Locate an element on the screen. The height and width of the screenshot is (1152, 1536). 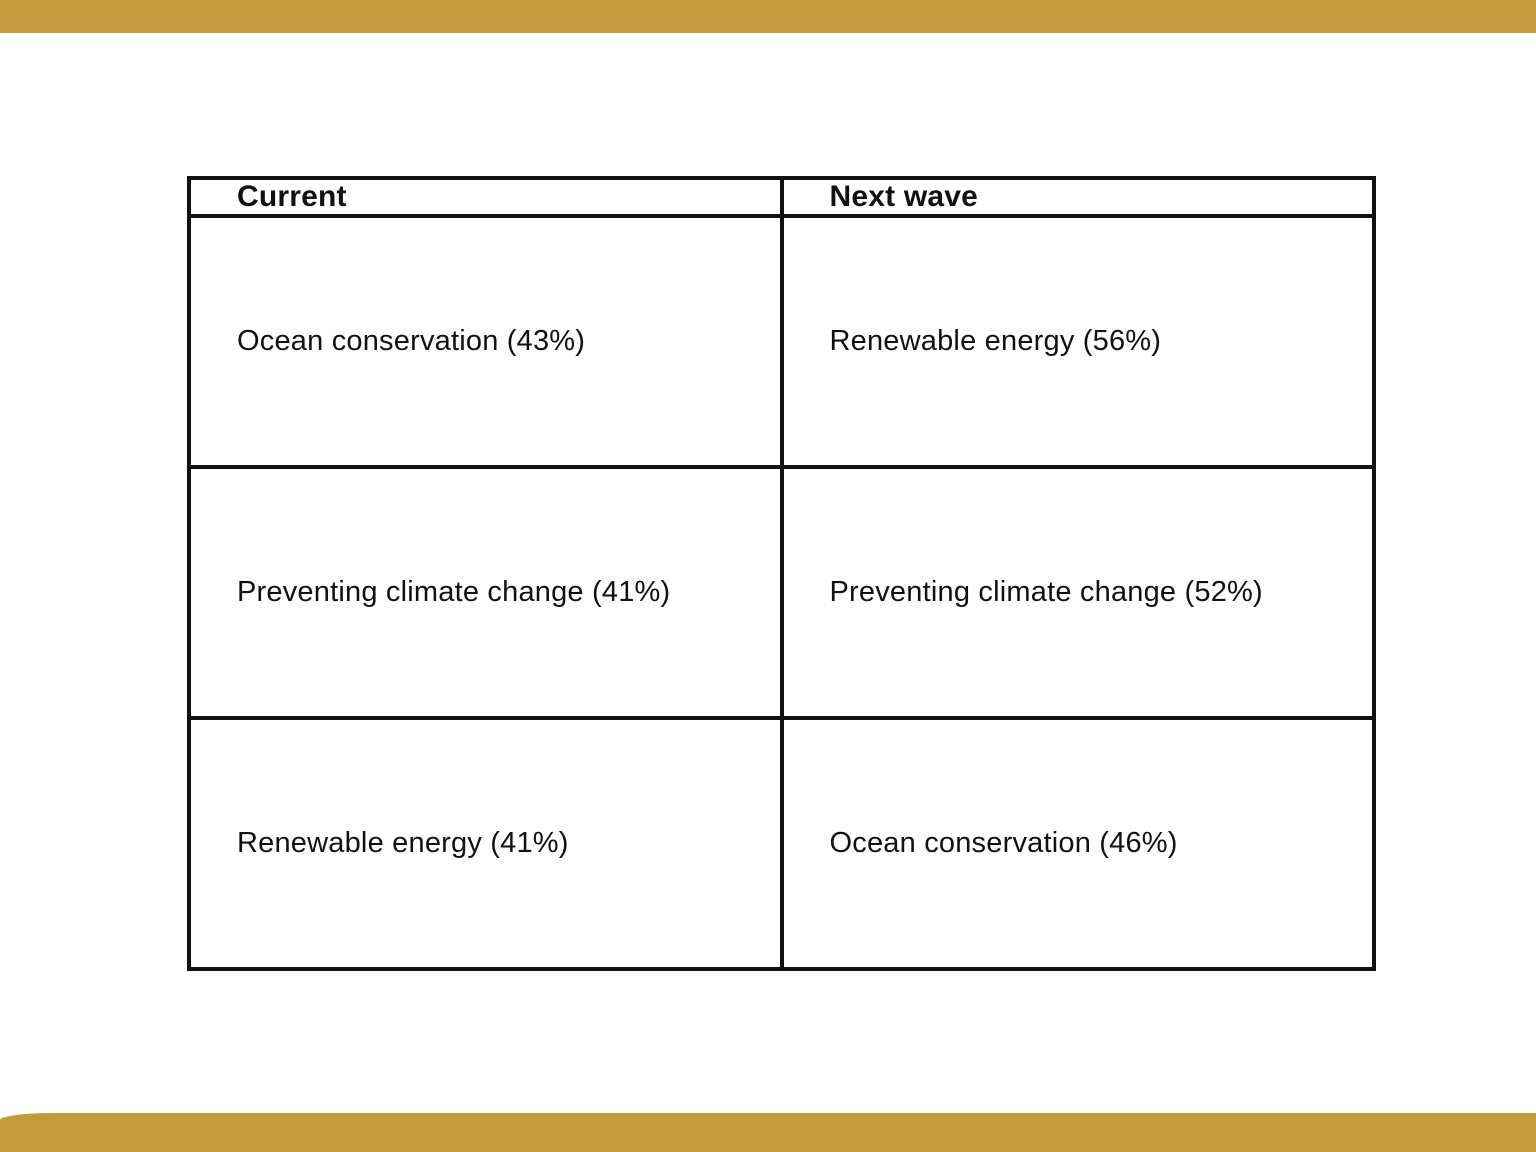
table-cell-nextwave-rank2: Preventing climate change (52%) is located at coordinates (1077, 592).